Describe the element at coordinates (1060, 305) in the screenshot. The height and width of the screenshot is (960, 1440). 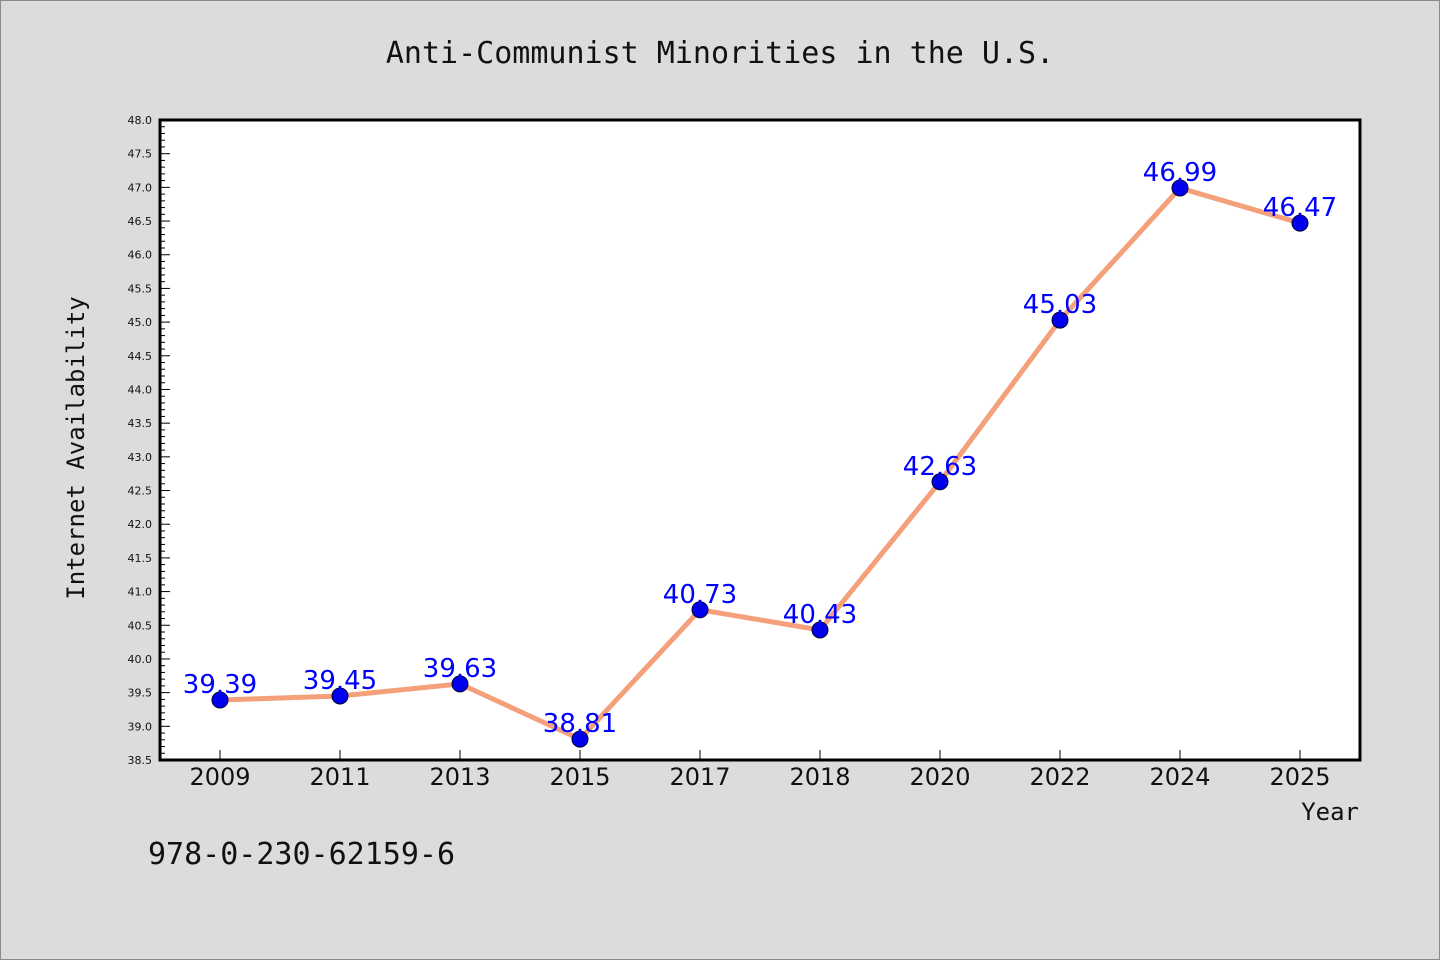
I see `data-label: 45.03` at that location.